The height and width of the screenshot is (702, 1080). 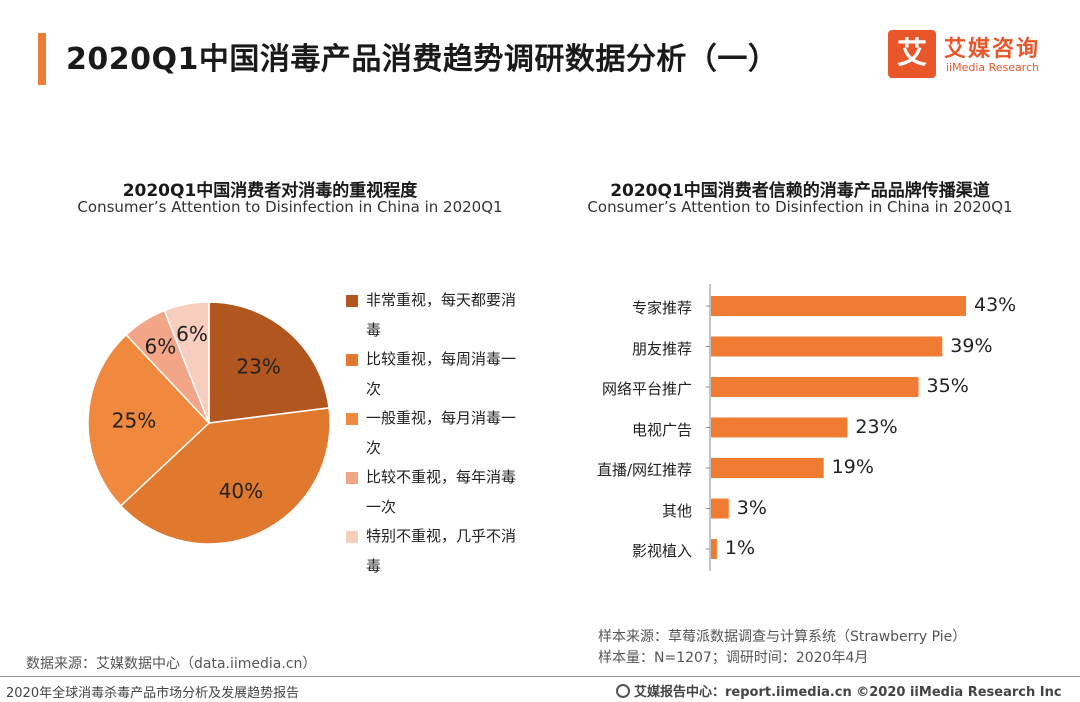 I want to click on brand-logo: 艾 艾媒咨询 iiMedia Research, so click(x=974, y=55).